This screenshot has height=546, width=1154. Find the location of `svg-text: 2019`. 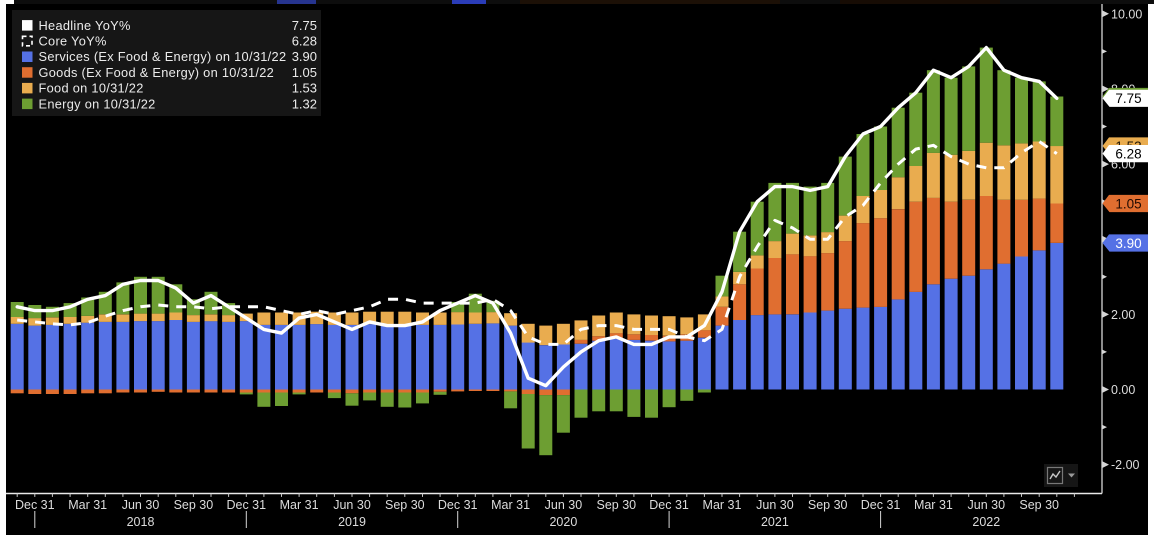

svg-text: 2019 is located at coordinates (352, 522).